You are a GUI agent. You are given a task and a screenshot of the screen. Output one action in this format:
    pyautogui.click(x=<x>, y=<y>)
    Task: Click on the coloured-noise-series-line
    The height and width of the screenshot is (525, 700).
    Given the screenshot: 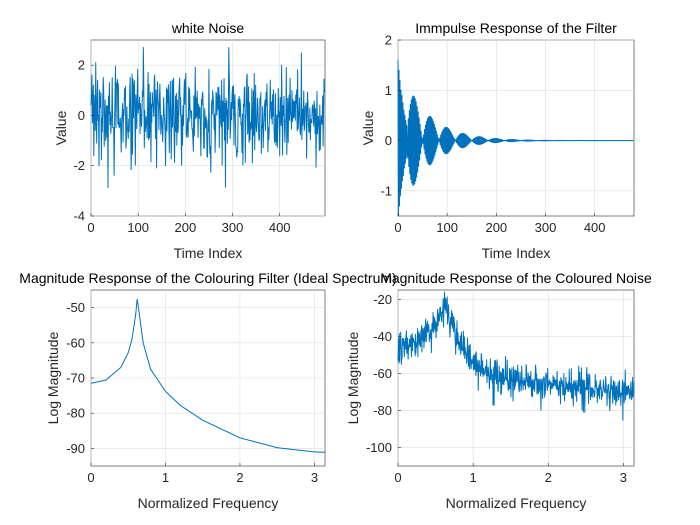 What is the action you would take?
    pyautogui.click(x=516, y=356)
    